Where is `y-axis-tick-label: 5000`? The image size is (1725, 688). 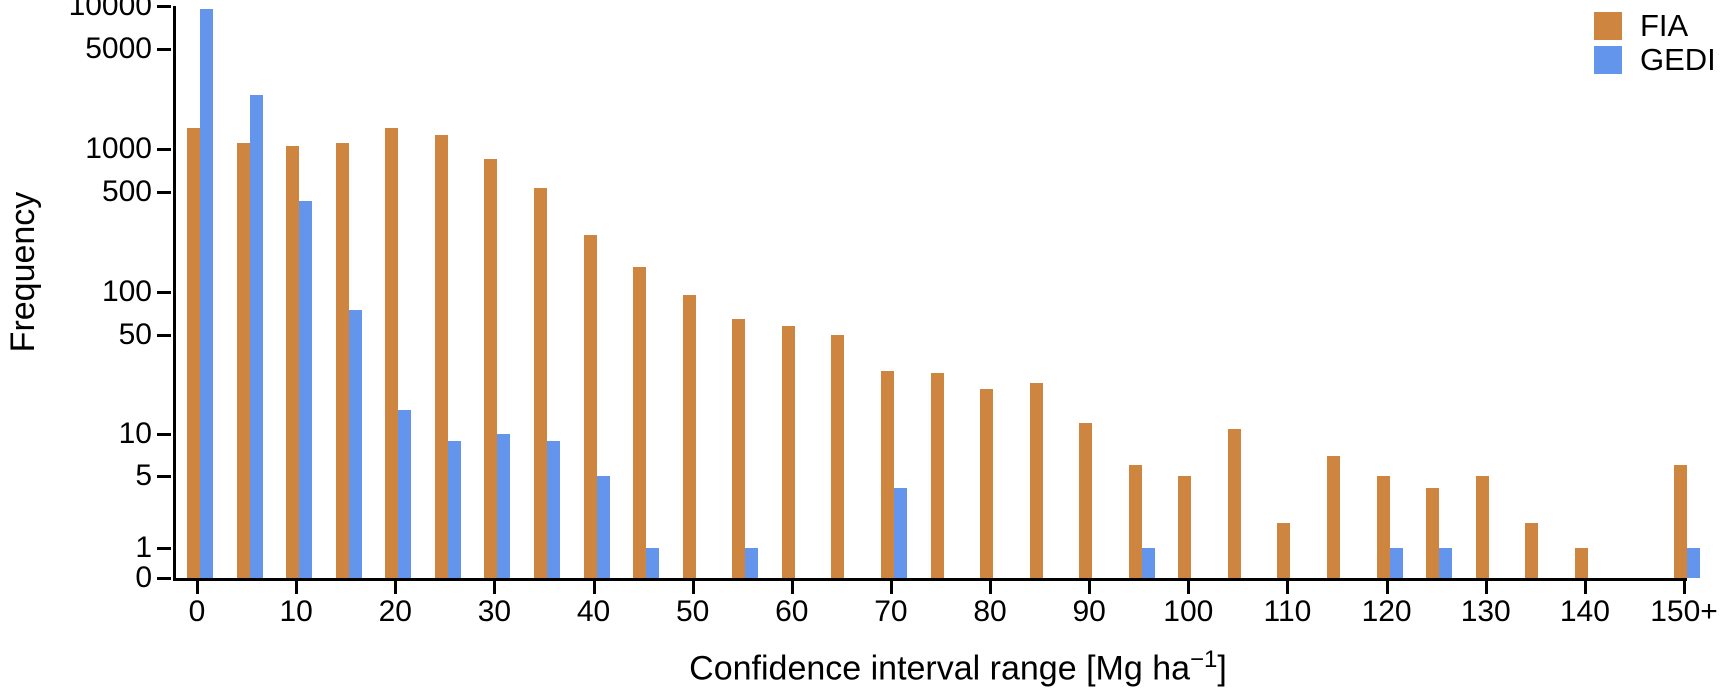 y-axis-tick-label: 5000 is located at coordinates (118, 48).